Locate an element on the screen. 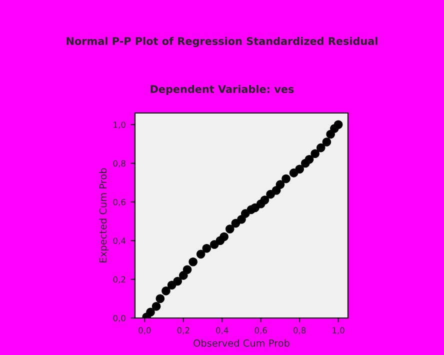  x-tick-label: 0,4 is located at coordinates (222, 330).